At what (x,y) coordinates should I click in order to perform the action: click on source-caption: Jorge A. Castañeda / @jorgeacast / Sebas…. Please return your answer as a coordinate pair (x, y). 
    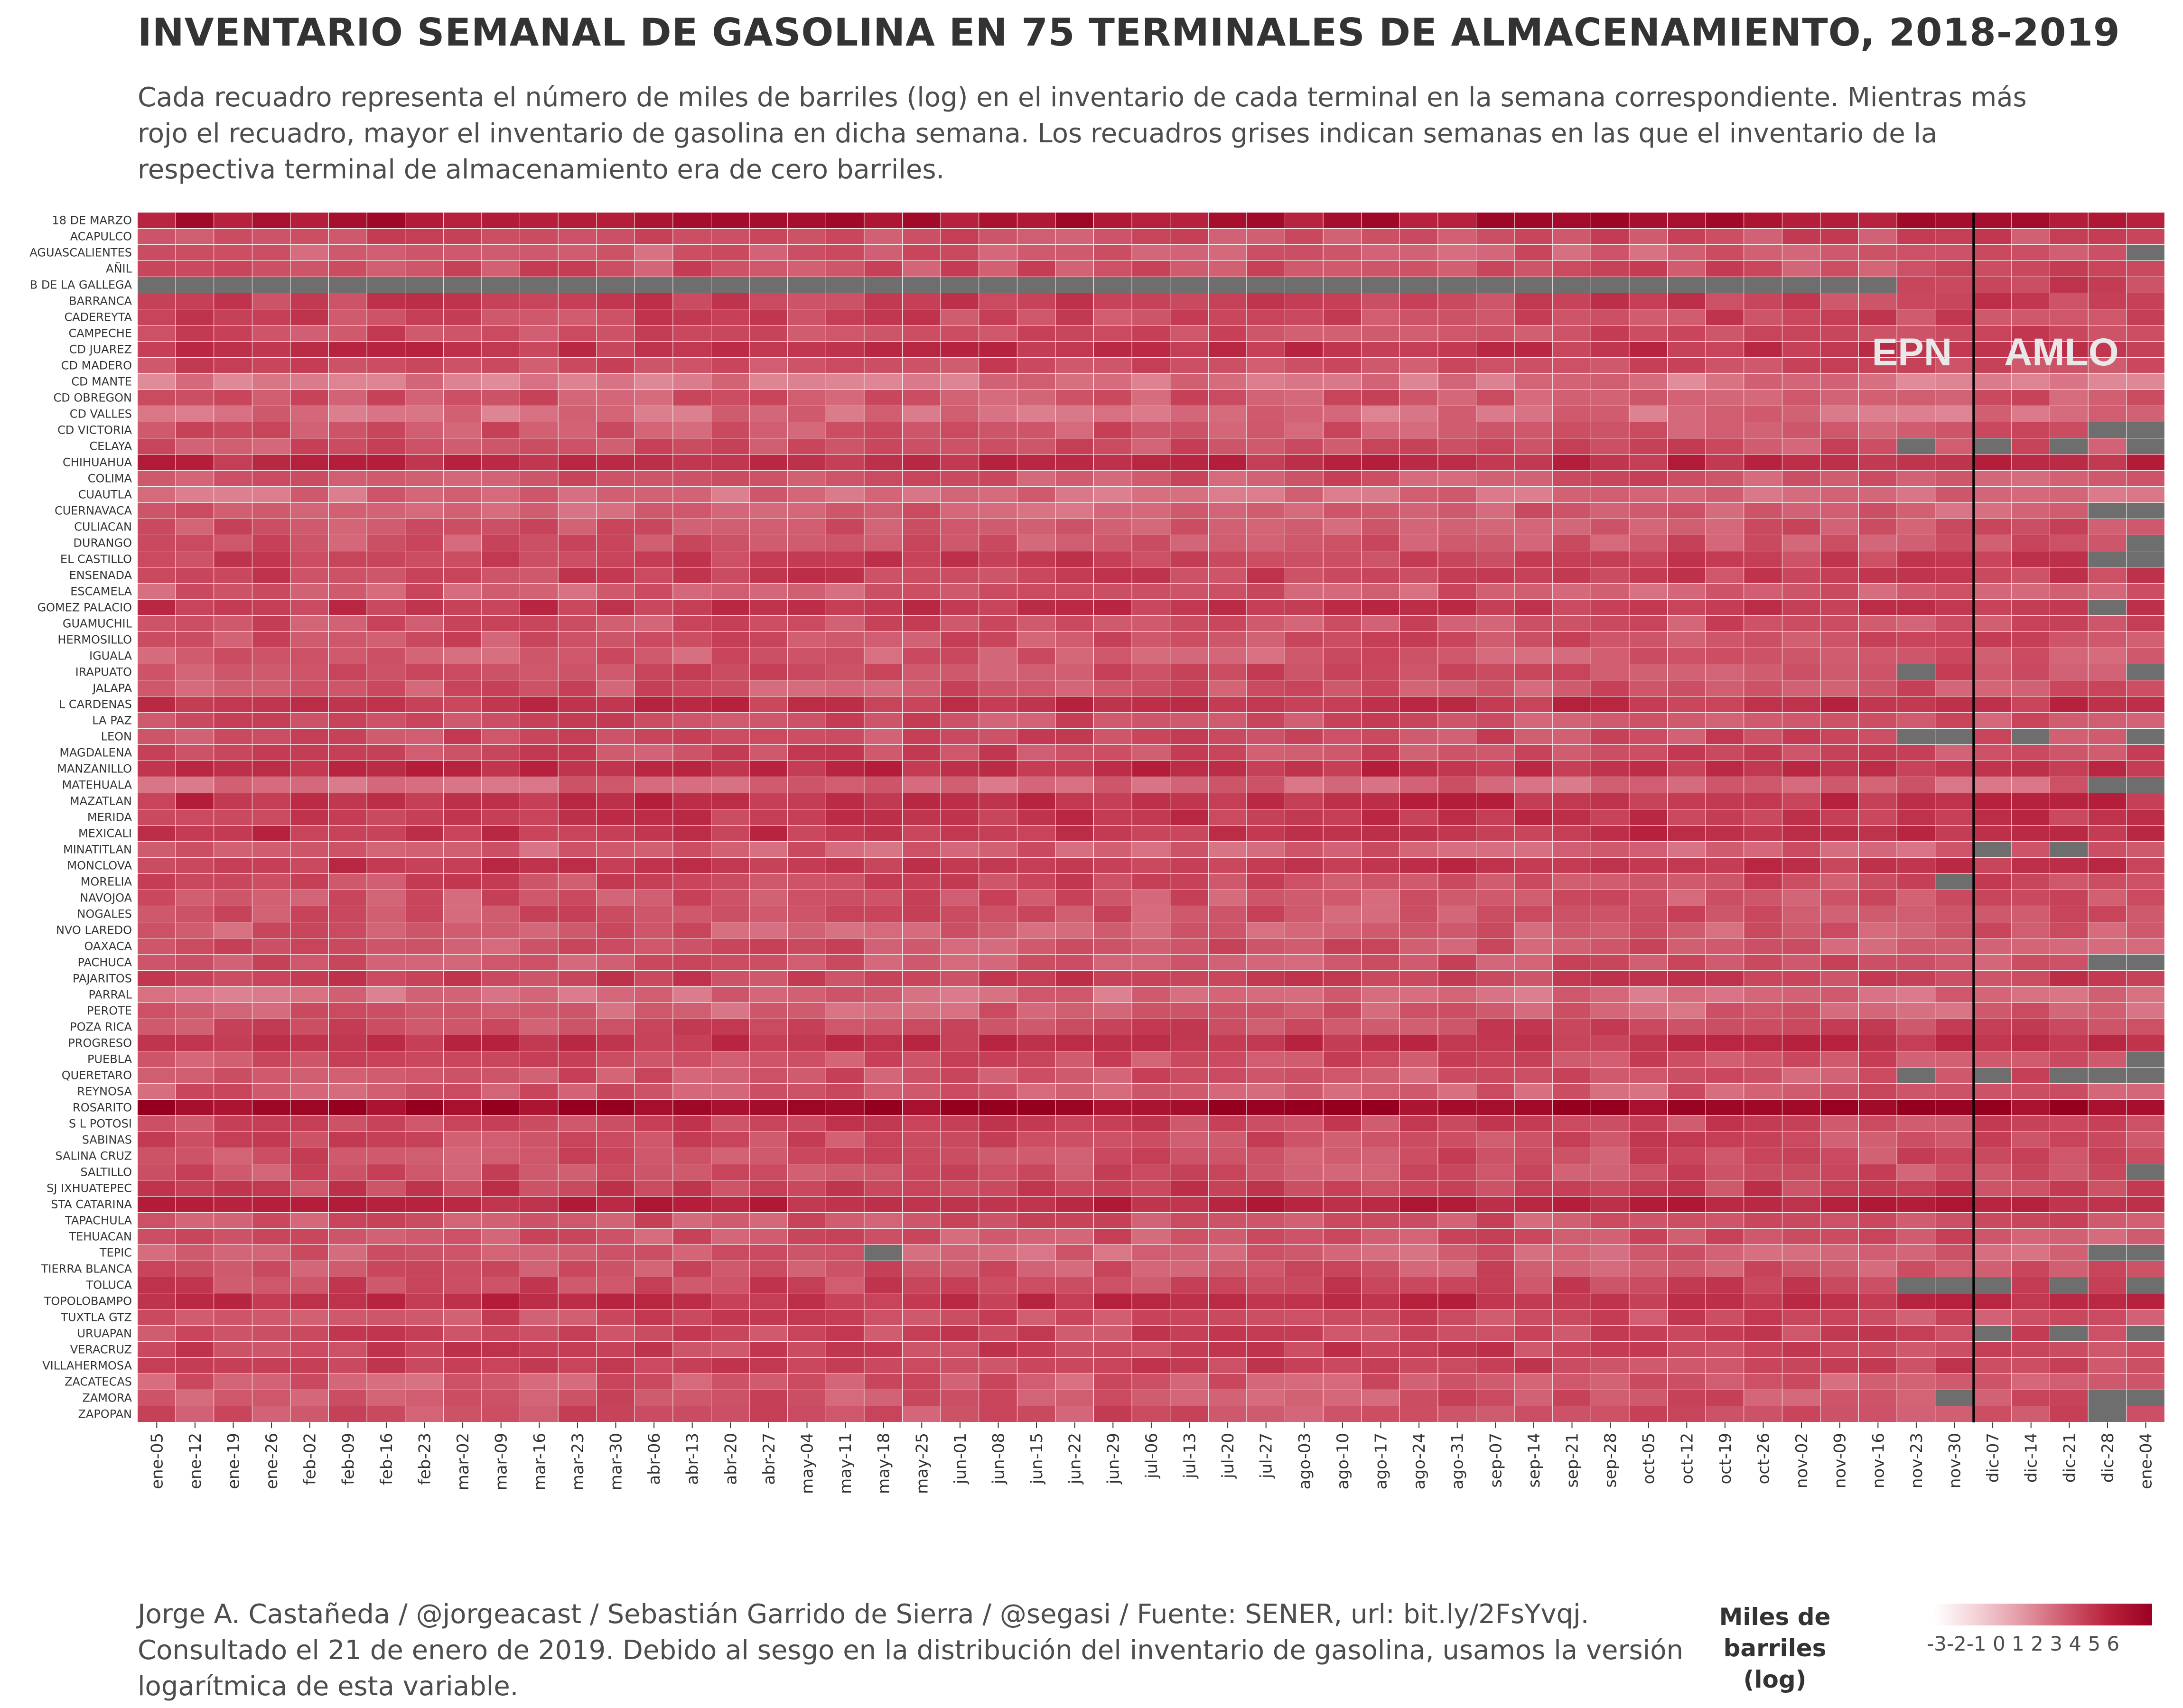
    Looking at the image, I should click on (910, 1650).